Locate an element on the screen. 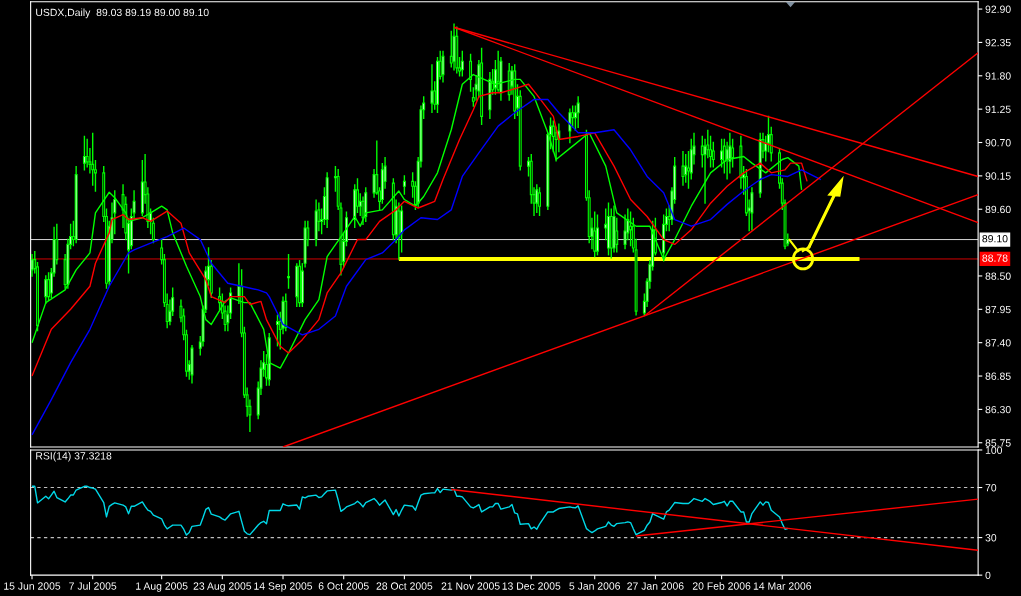 The width and height of the screenshot is (1021, 596). ref-line-label: 88.78 is located at coordinates (995, 258).